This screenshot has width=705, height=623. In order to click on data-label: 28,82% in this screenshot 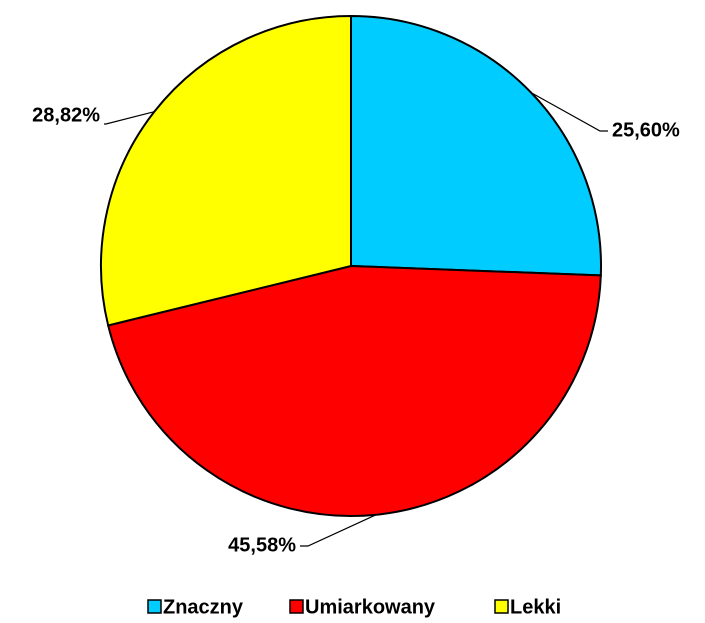, I will do `click(66, 115)`.